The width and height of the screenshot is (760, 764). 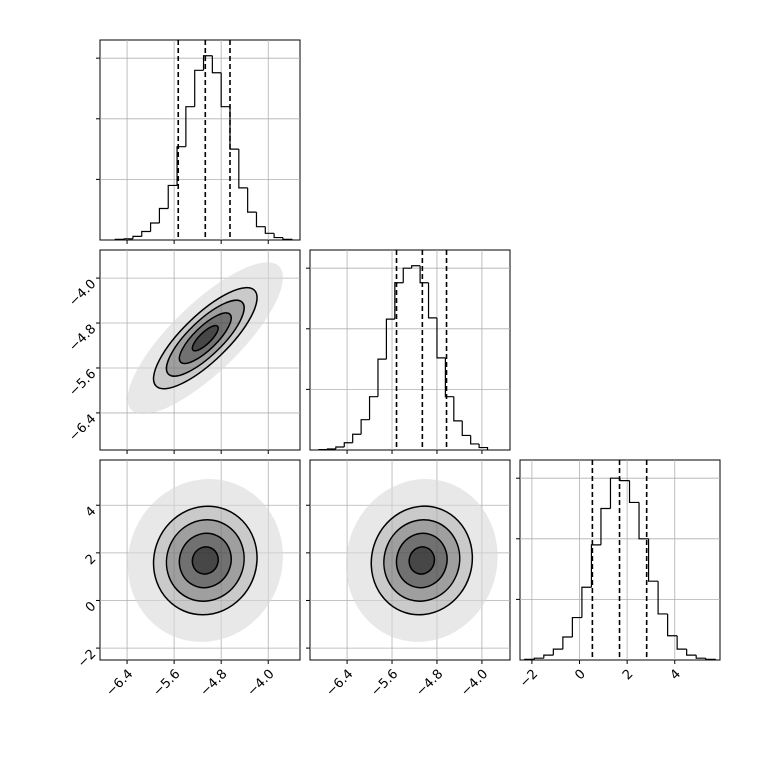 I want to click on y-tick-label: 0, so click(x=91, y=607).